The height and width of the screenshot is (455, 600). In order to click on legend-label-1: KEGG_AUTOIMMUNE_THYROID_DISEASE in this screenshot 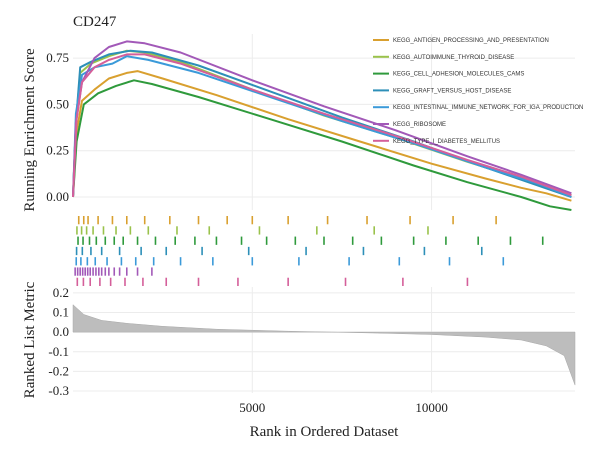, I will do `click(453, 58)`.